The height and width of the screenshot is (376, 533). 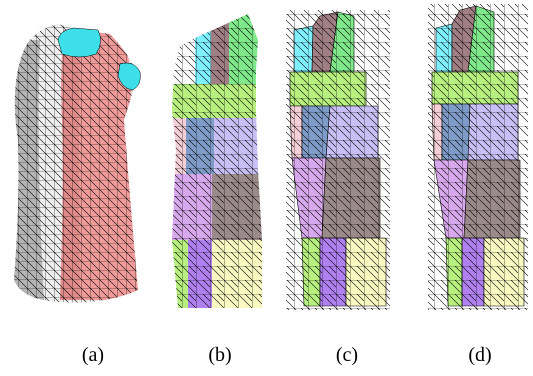 I want to click on caption-b: (b), so click(x=220, y=355).